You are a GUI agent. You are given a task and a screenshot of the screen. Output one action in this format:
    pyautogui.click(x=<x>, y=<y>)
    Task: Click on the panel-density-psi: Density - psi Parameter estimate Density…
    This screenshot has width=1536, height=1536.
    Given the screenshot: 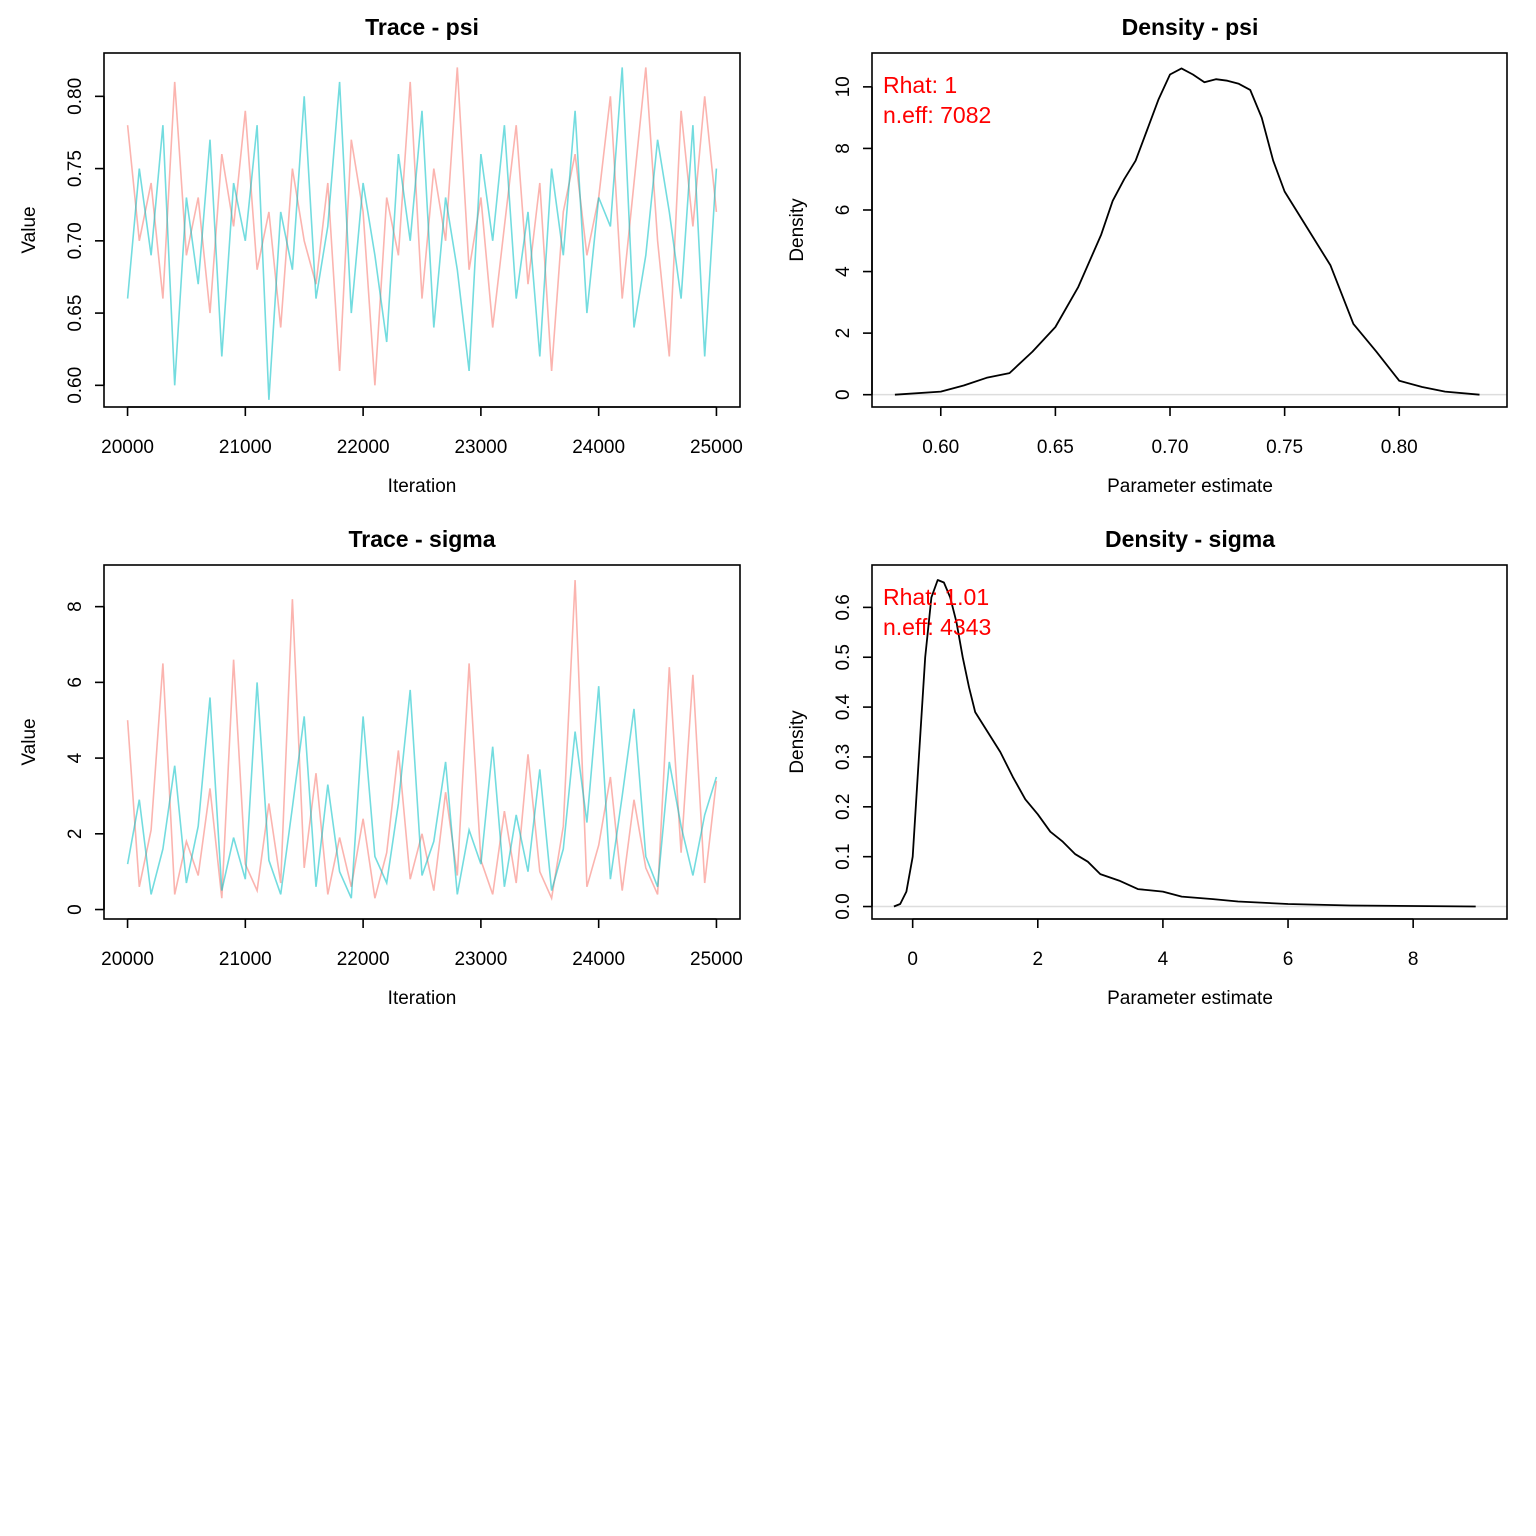 What is the action you would take?
    pyautogui.click(x=1147, y=255)
    